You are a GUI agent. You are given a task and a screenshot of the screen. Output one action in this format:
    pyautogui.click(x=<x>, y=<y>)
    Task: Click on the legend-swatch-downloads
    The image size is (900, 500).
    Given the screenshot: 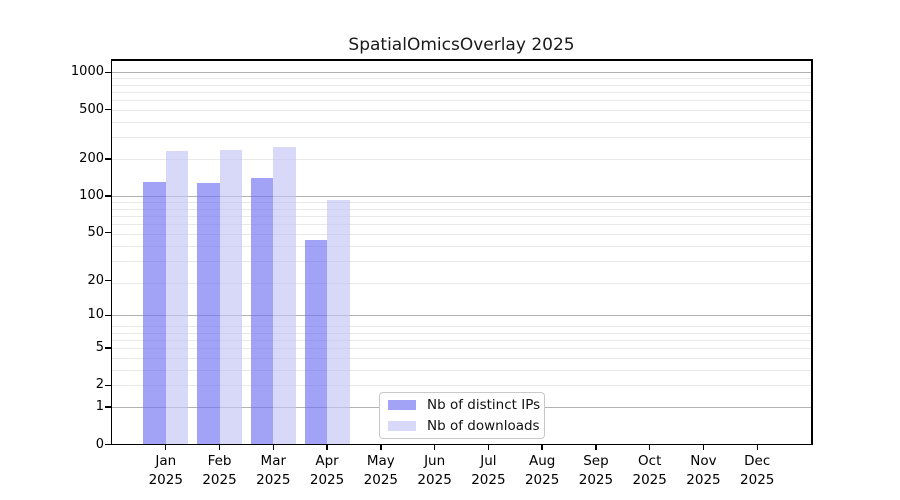 What is the action you would take?
    pyautogui.click(x=402, y=426)
    